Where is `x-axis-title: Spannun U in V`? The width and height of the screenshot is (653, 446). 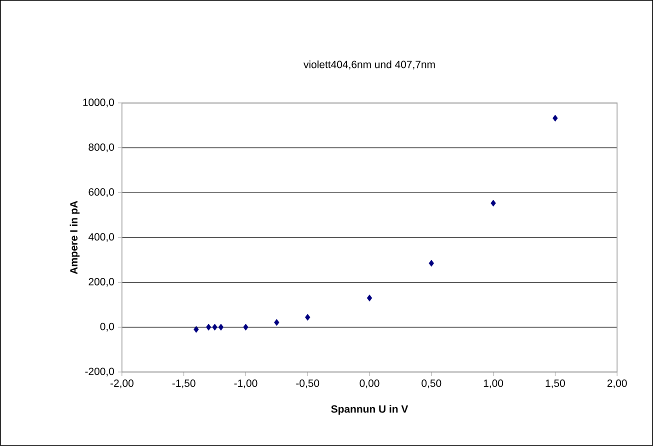 x-axis-title: Spannun U in V is located at coordinates (369, 410).